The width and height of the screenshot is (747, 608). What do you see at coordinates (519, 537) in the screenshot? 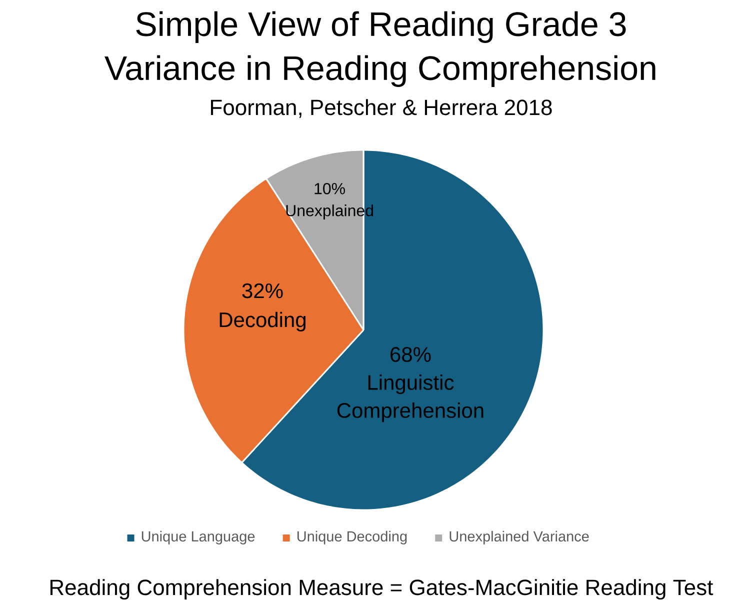
I see `legend-label: Unexplained Variance` at bounding box center [519, 537].